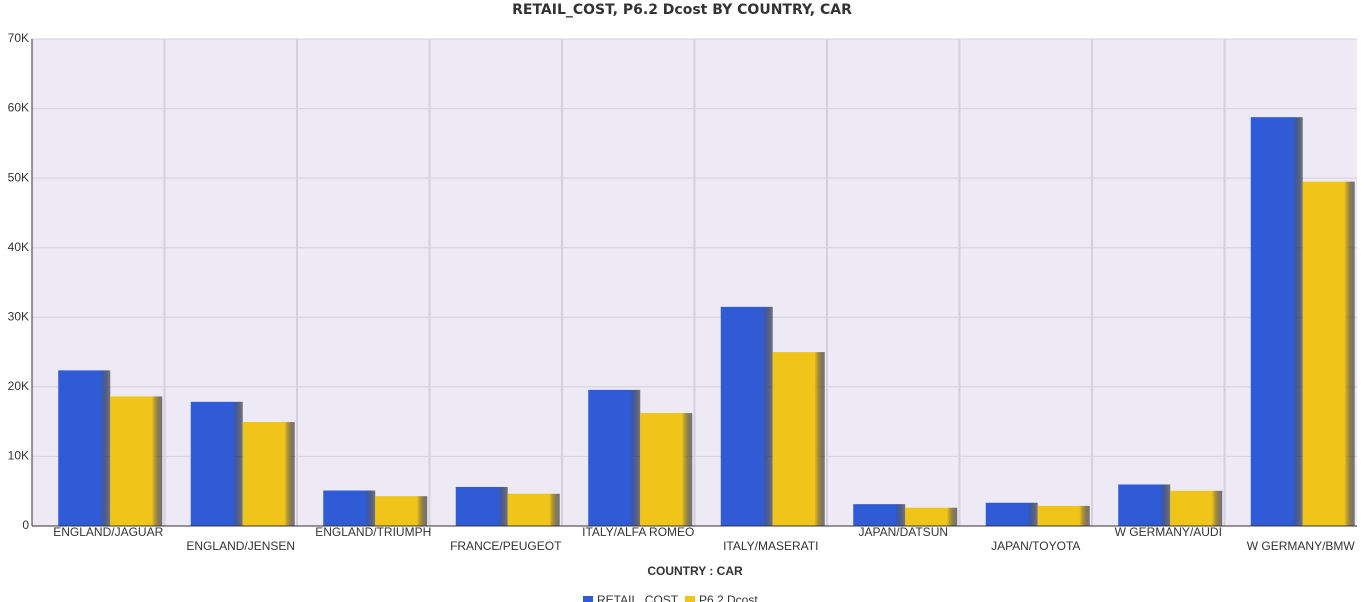 This screenshot has width=1364, height=602. What do you see at coordinates (1168, 532) in the screenshot?
I see `x-tick-label: W GERMANY/AUDI` at bounding box center [1168, 532].